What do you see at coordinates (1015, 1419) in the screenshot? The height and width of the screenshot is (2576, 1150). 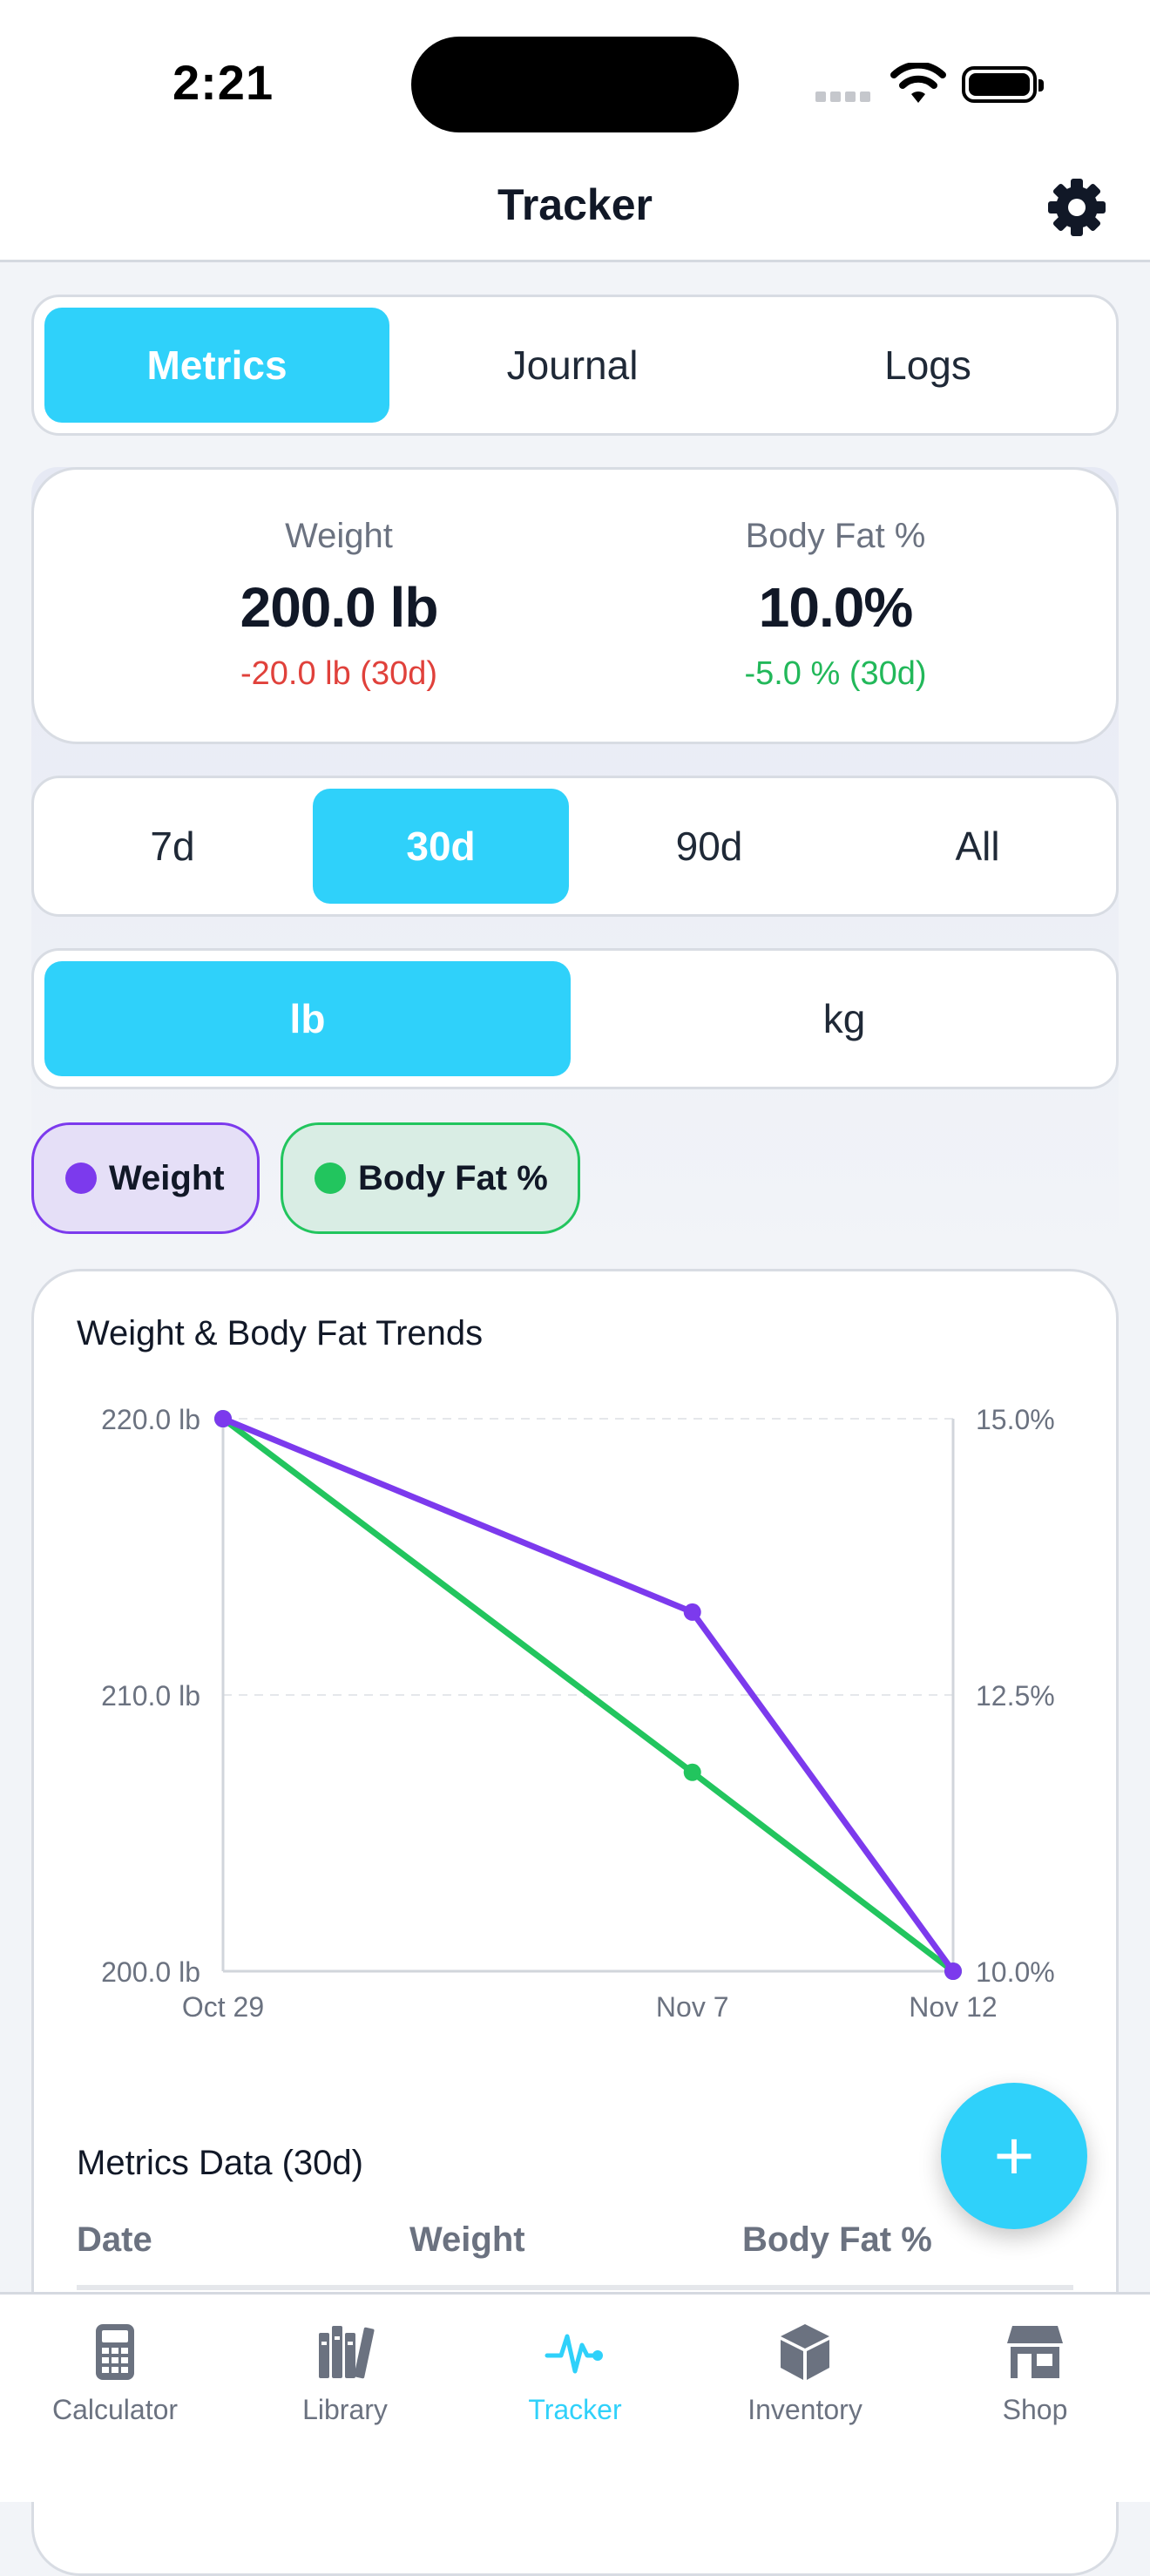 I see `y-right-tick-label: 15.0%` at bounding box center [1015, 1419].